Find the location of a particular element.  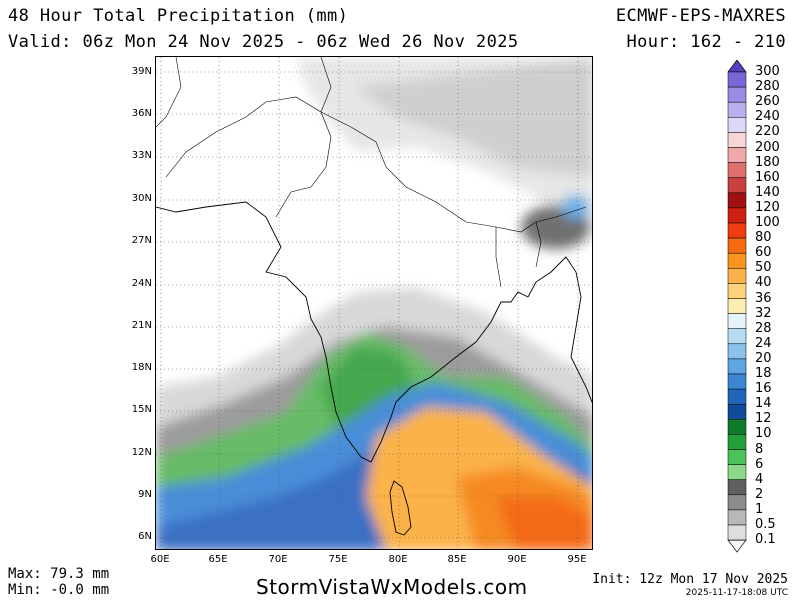

colorbar is located at coordinates (737, 306).